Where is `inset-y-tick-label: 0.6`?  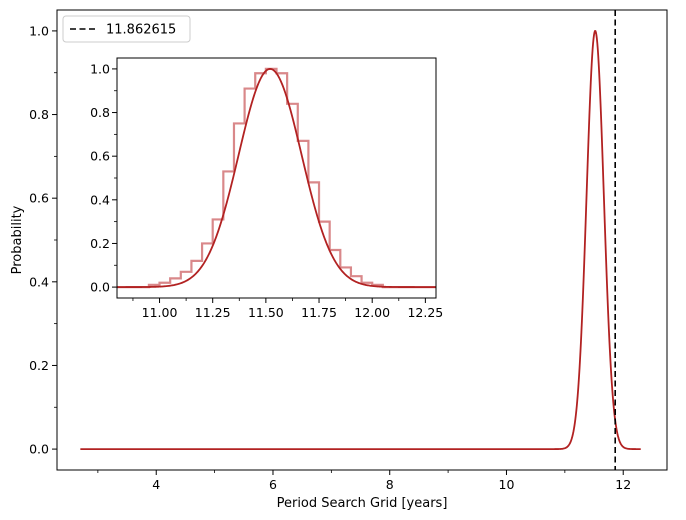 inset-y-tick-label: 0.6 is located at coordinates (100, 156).